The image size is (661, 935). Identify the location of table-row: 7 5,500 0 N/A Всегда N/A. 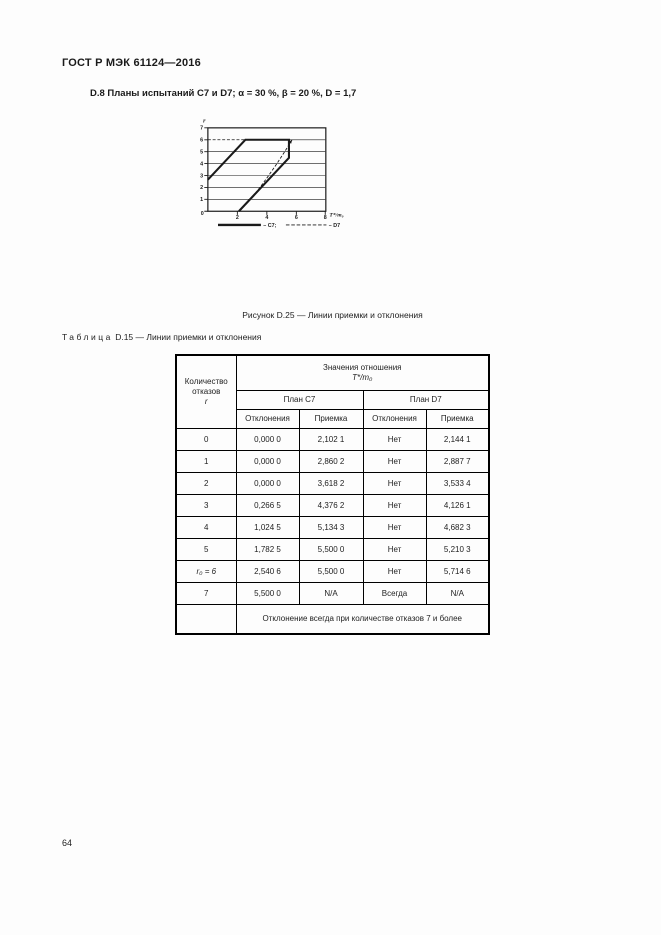
(332, 593).